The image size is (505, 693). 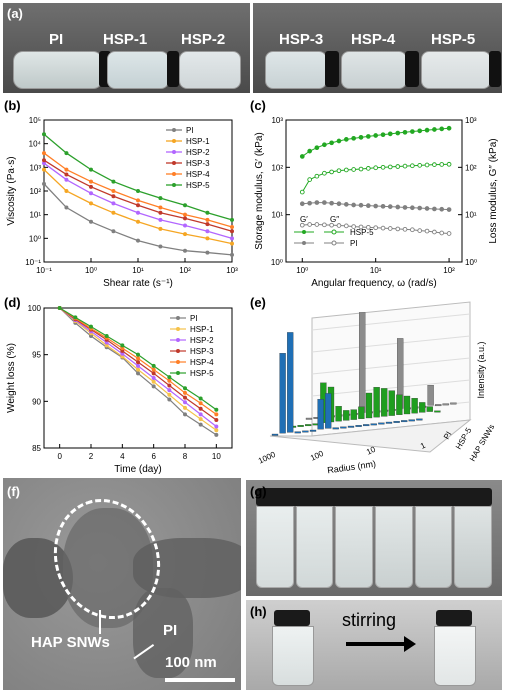 What do you see at coordinates (35, 167) in the screenshot?
I see `y-tick-label-b: 10³` at bounding box center [35, 167].